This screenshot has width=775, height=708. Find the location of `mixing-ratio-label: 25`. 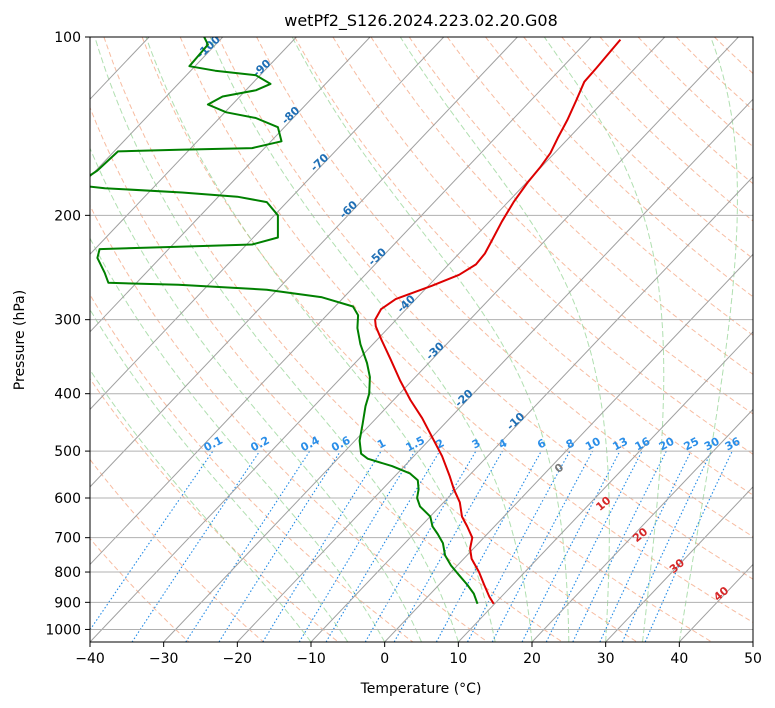

mixing-ratio-label: 25 is located at coordinates (692, 444).